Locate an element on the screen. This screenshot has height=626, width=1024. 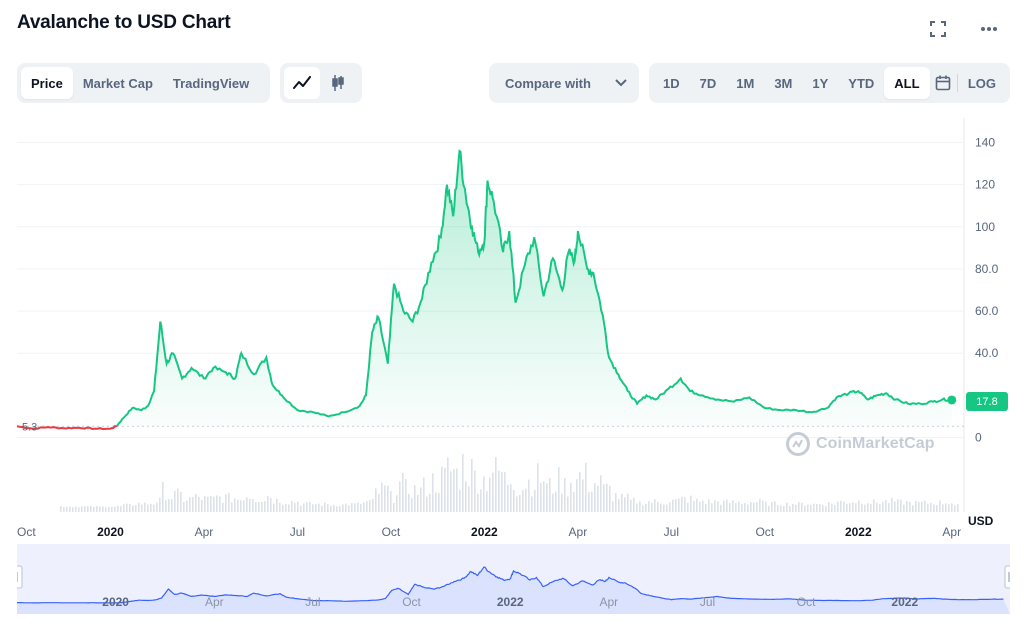
y-axis-ticks: 140 120 100 80.0 60.0 40.0 0 is located at coordinates (987, 290).